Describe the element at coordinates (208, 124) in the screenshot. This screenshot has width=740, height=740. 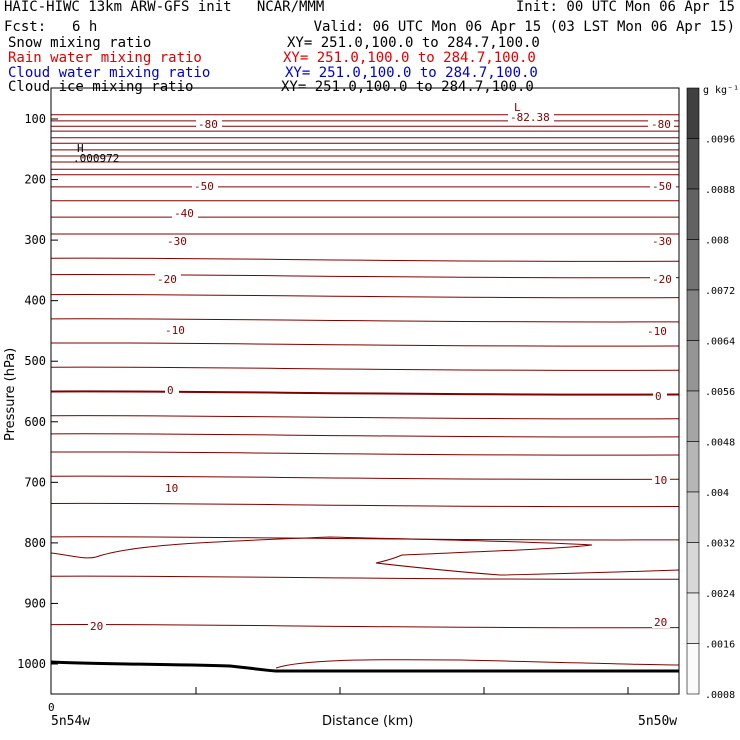
I see `isotherm-label: -80` at that location.